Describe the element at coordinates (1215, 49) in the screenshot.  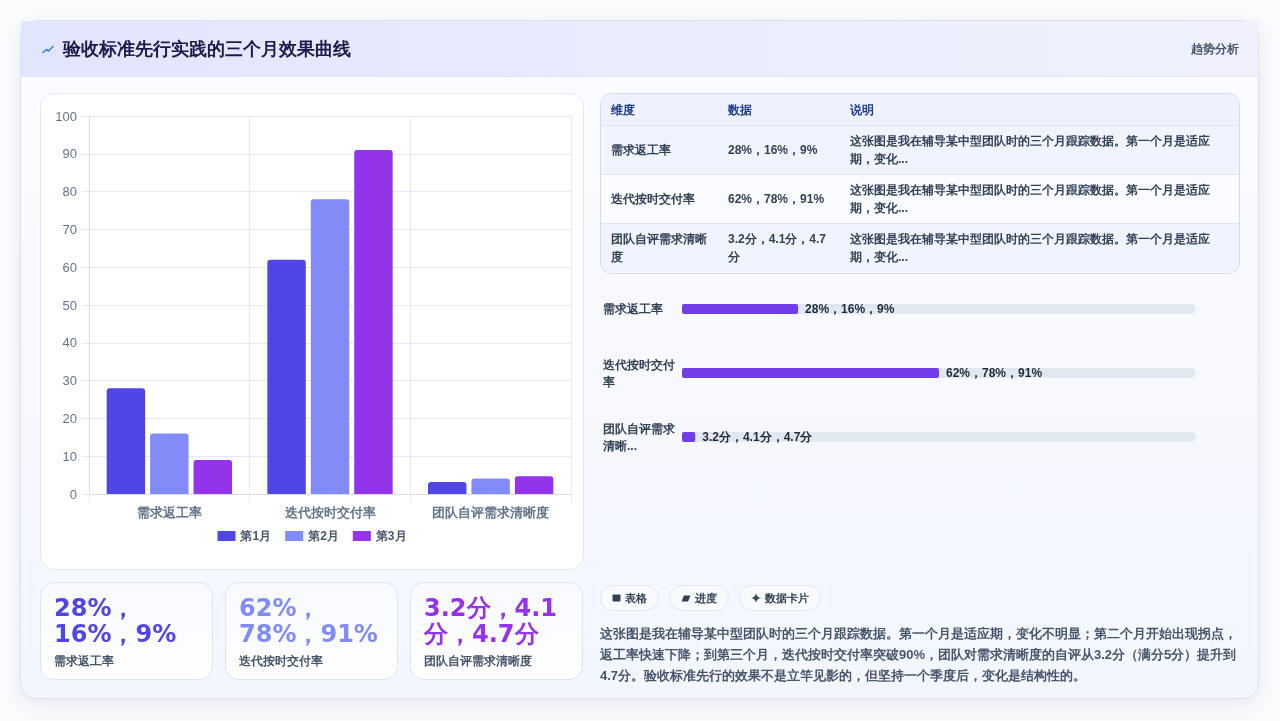
I see `text: 趋势分析` at that location.